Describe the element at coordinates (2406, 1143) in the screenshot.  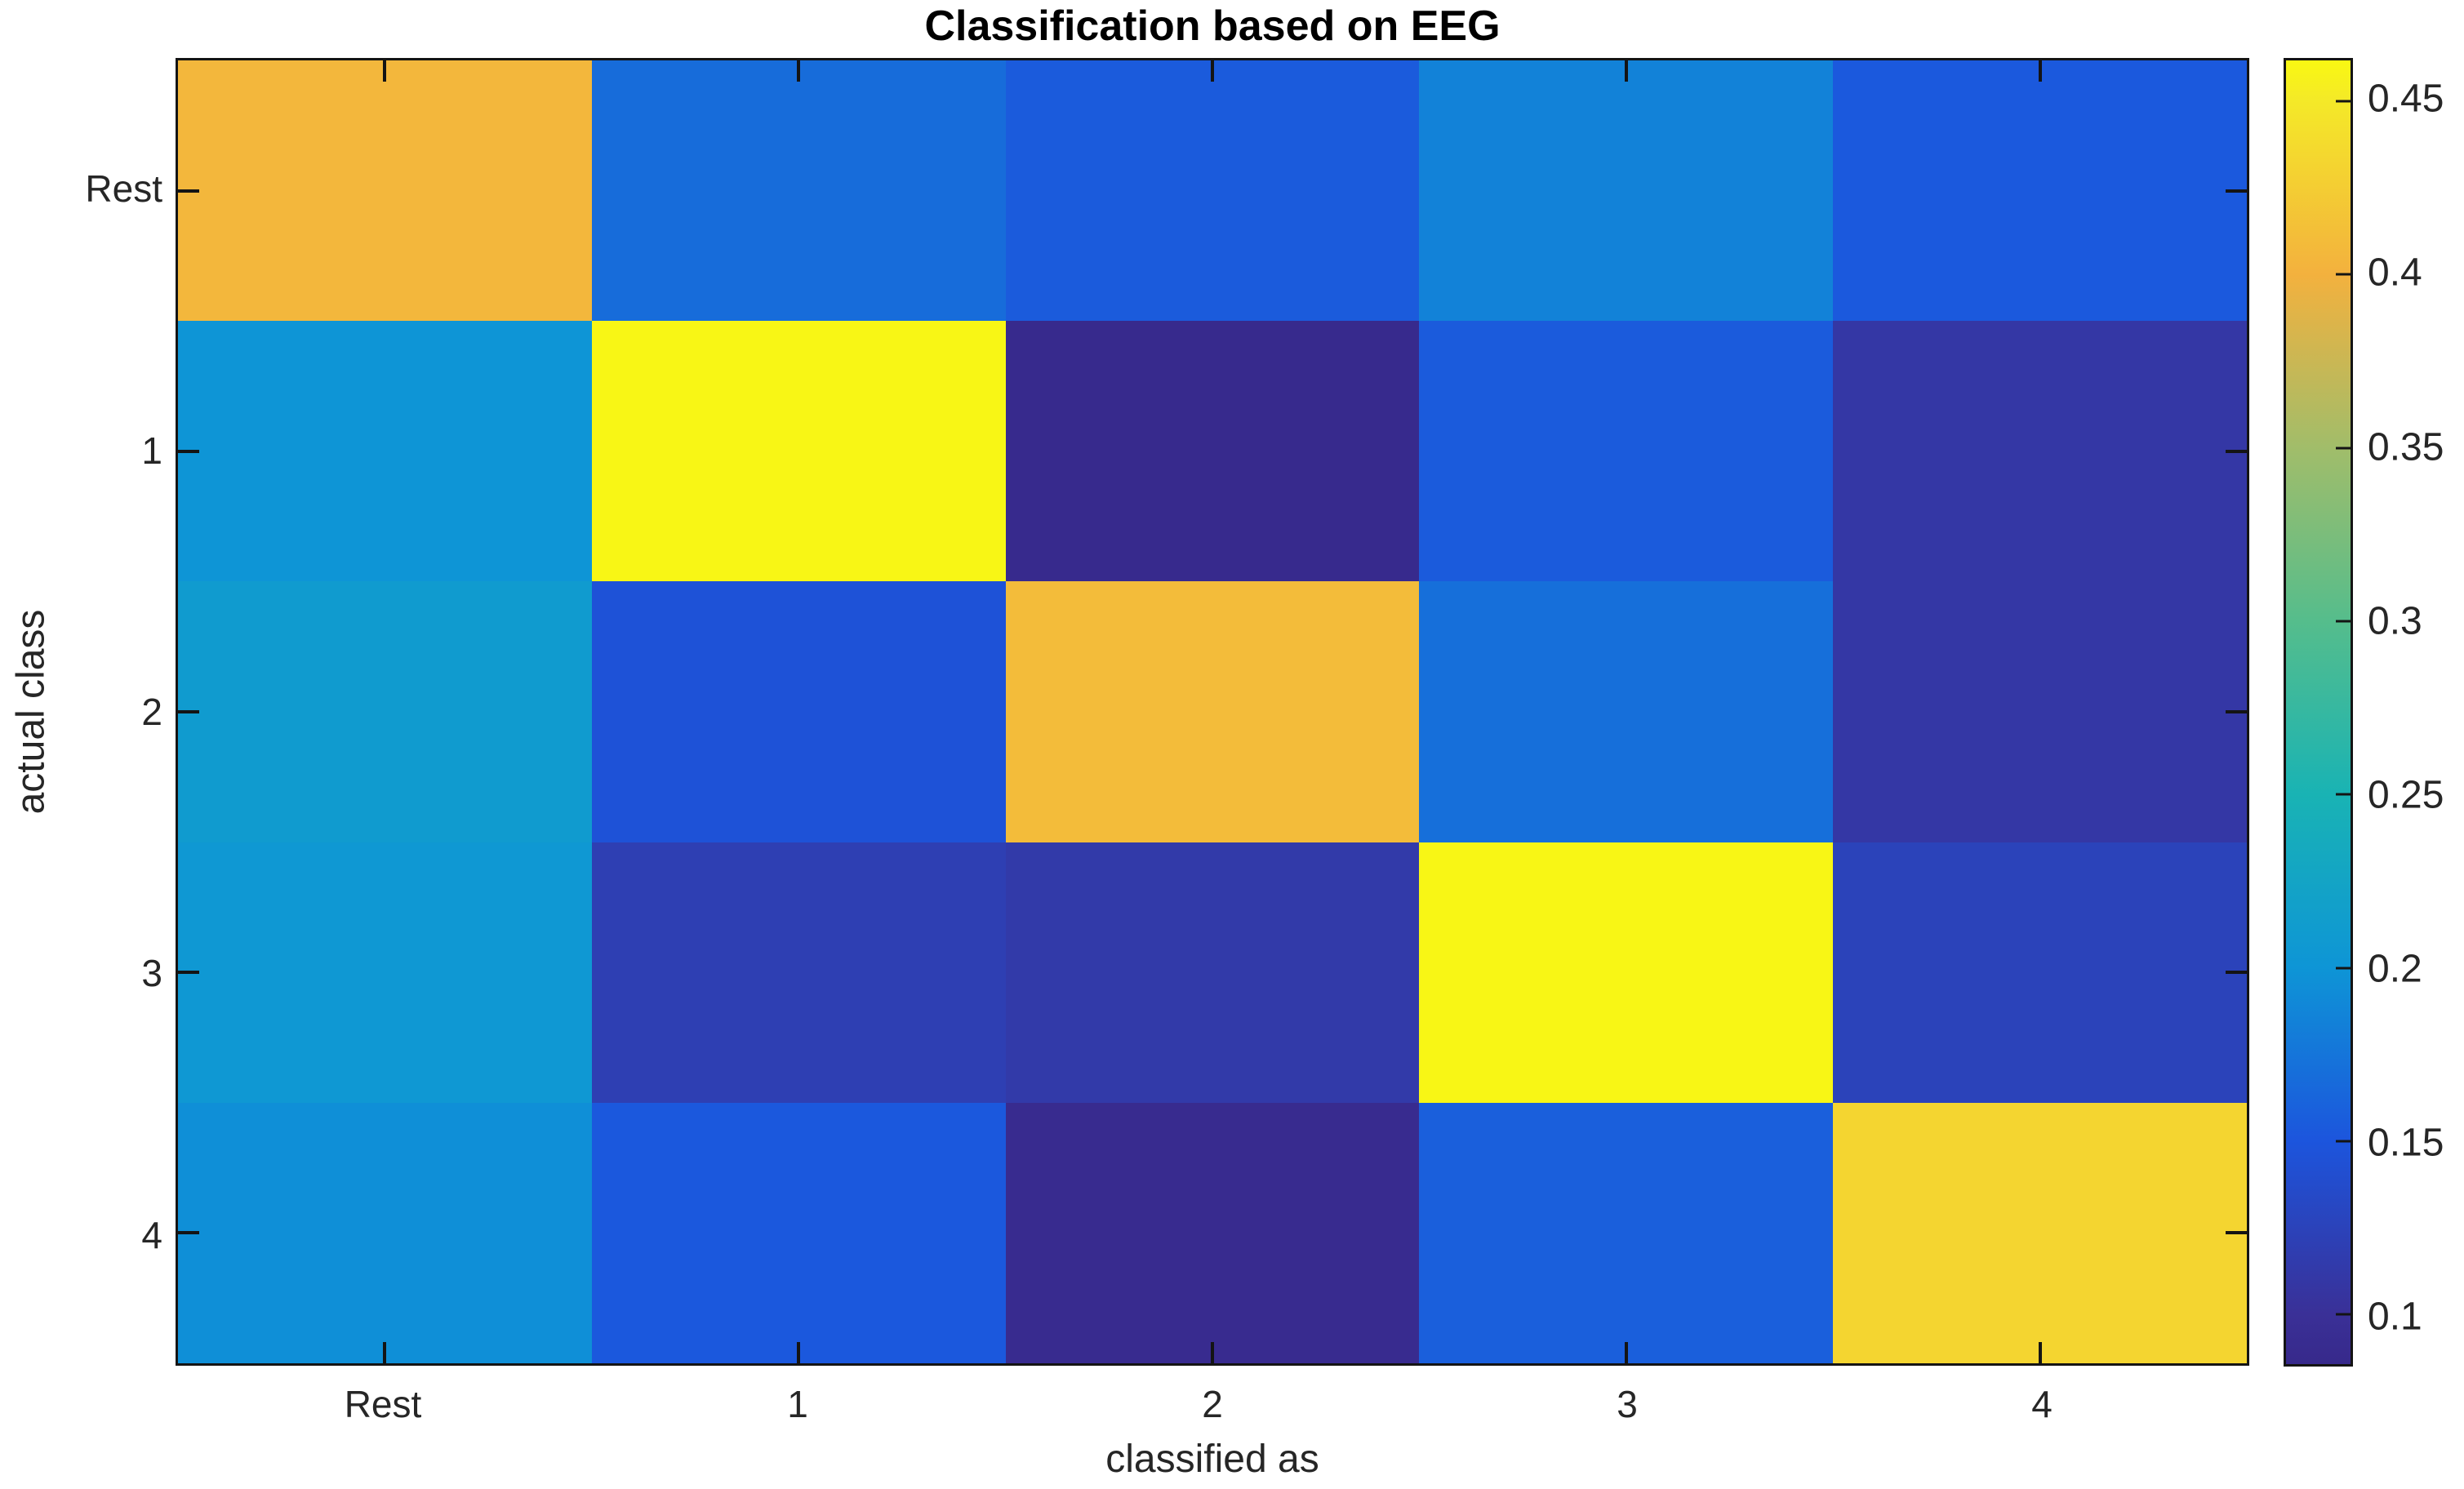
I see `colorbar-tick-label-0.15: 0.15` at that location.